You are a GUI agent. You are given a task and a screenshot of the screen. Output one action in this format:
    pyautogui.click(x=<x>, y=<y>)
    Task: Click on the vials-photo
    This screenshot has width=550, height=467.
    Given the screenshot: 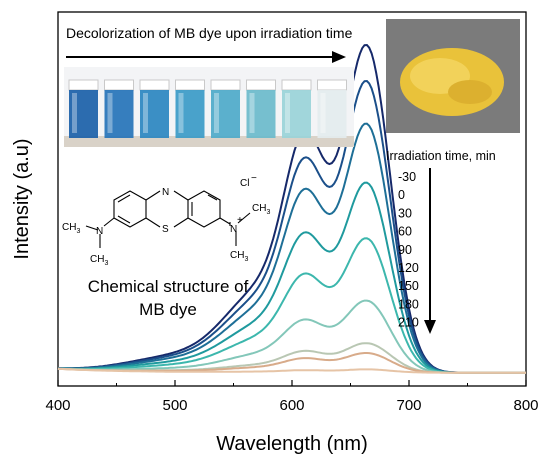 What is the action you would take?
    pyautogui.click(x=209, y=107)
    